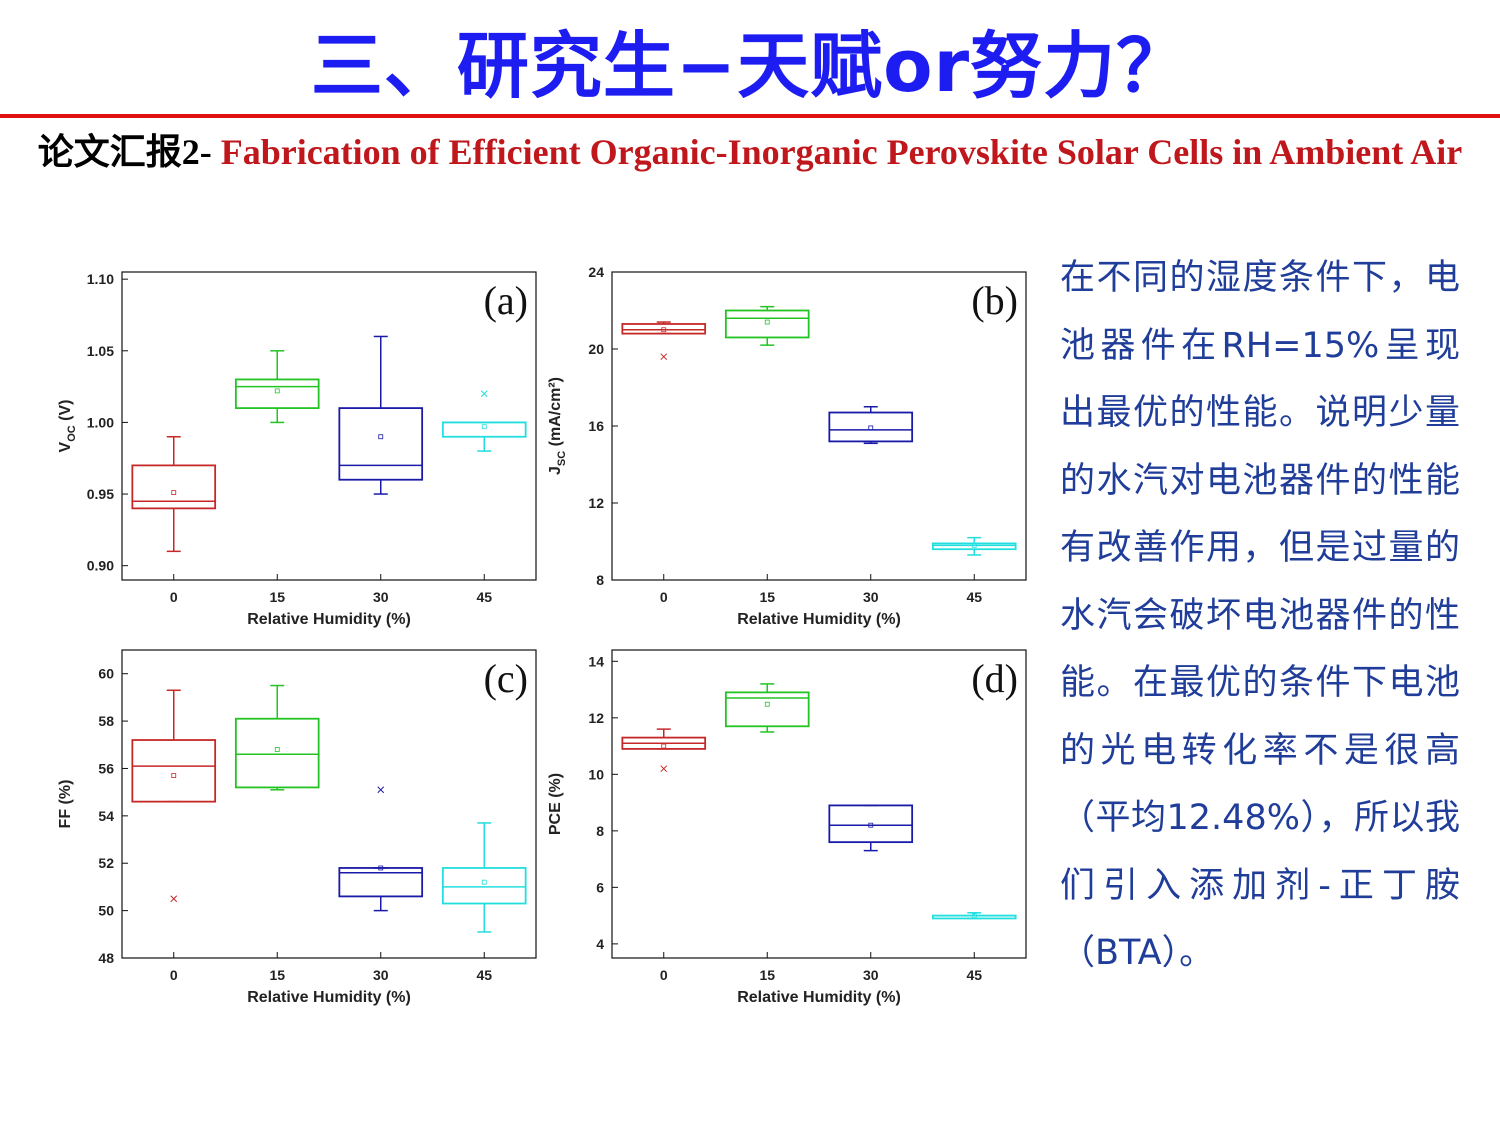  I want to click on y-tick-label: 0.95, so click(100, 494).